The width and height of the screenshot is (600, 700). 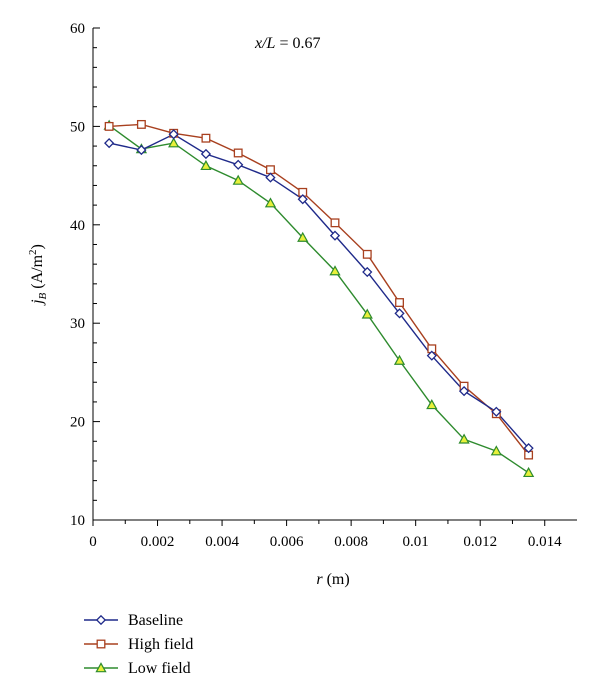 I want to click on legend: Baseline High field Low field, so click(x=138, y=644).